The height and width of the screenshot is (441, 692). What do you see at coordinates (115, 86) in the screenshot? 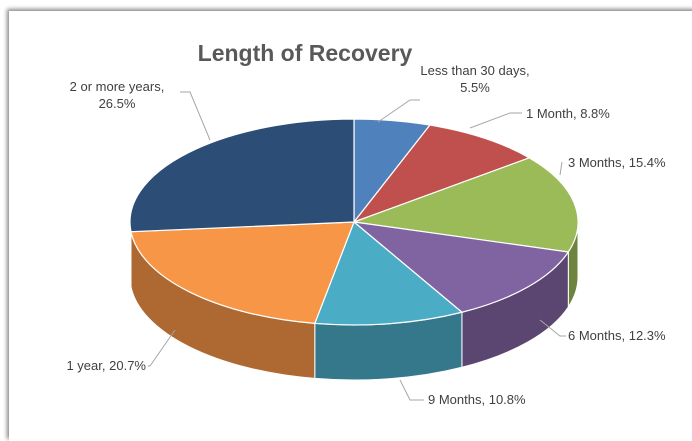
I see `category-label: 2 or more years` at bounding box center [115, 86].